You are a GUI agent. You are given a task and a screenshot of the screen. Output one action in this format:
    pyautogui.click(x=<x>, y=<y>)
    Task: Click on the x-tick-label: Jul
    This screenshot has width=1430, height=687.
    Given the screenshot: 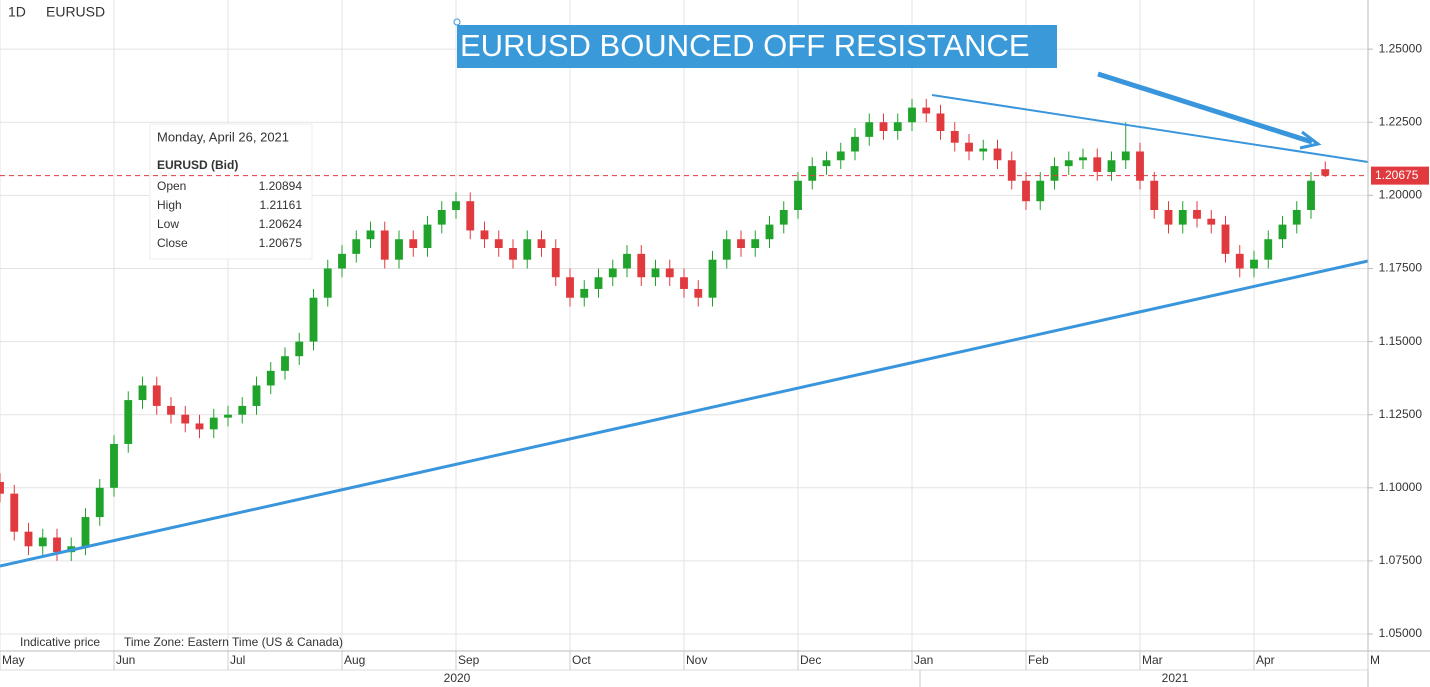 What is the action you would take?
    pyautogui.click(x=237, y=660)
    